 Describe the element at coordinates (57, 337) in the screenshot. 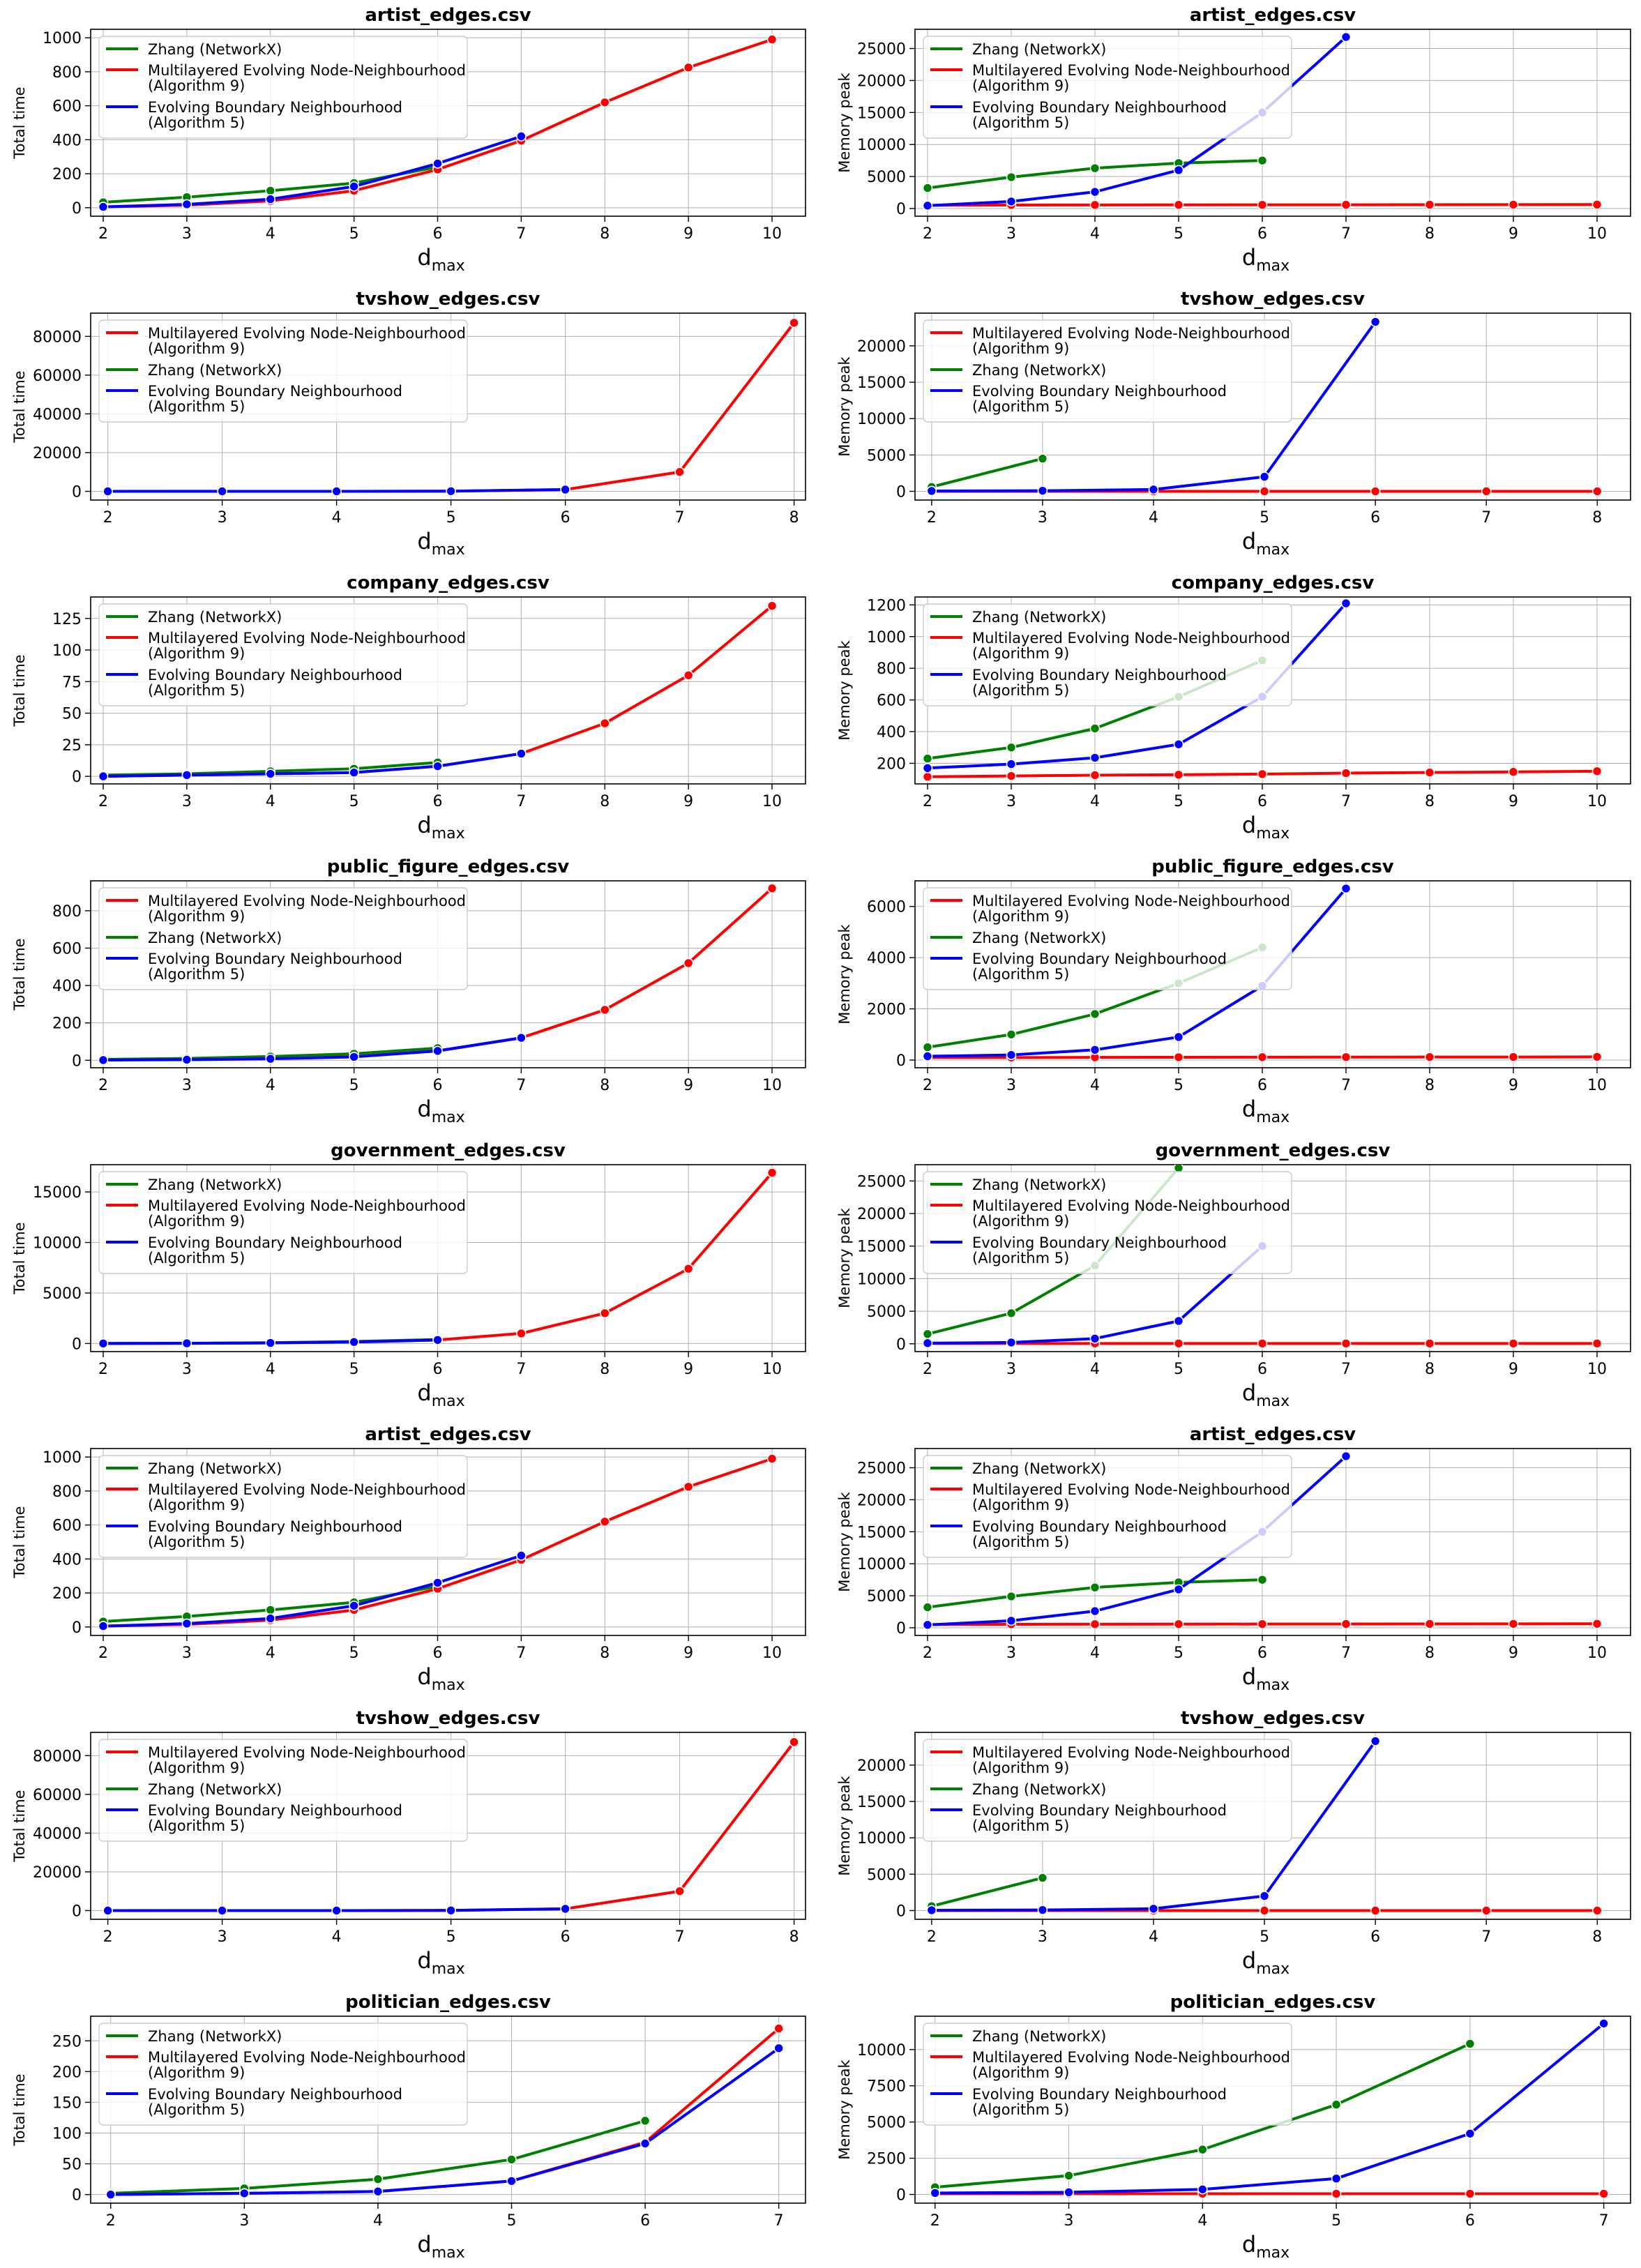

I see `y-tick-label: 80000` at that location.